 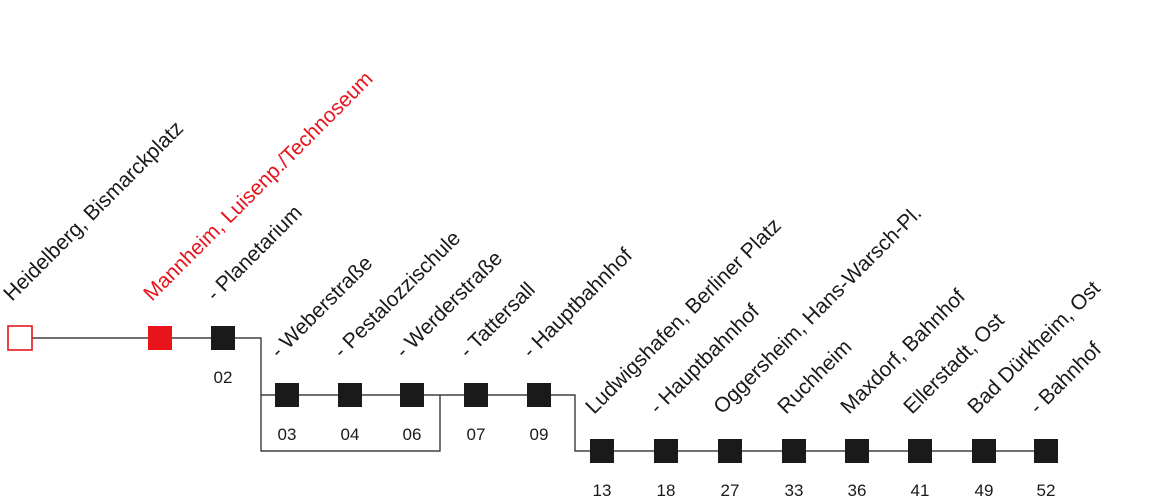 What do you see at coordinates (730, 490) in the screenshot?
I see `stop-time: 27` at bounding box center [730, 490].